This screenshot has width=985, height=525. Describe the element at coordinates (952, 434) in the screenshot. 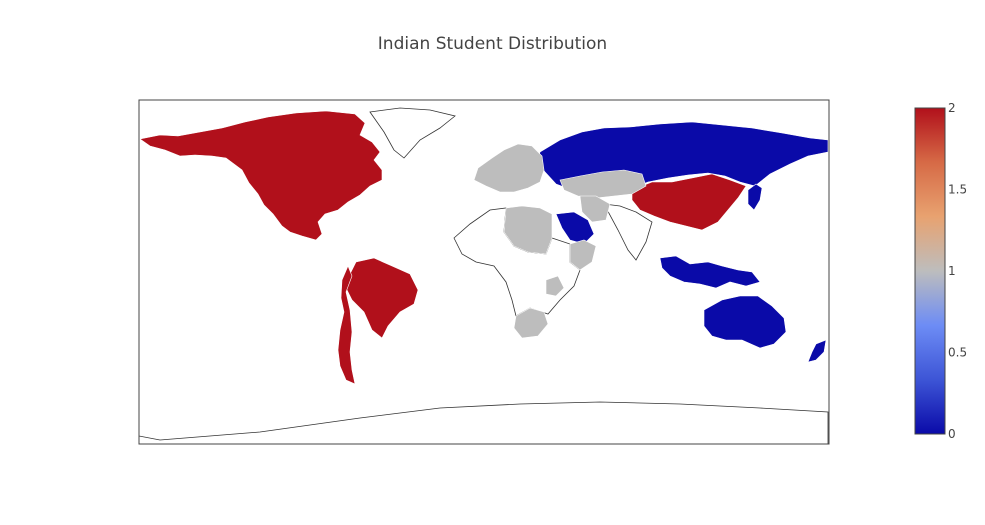

I see `colorbar-tick-label: 0` at that location.